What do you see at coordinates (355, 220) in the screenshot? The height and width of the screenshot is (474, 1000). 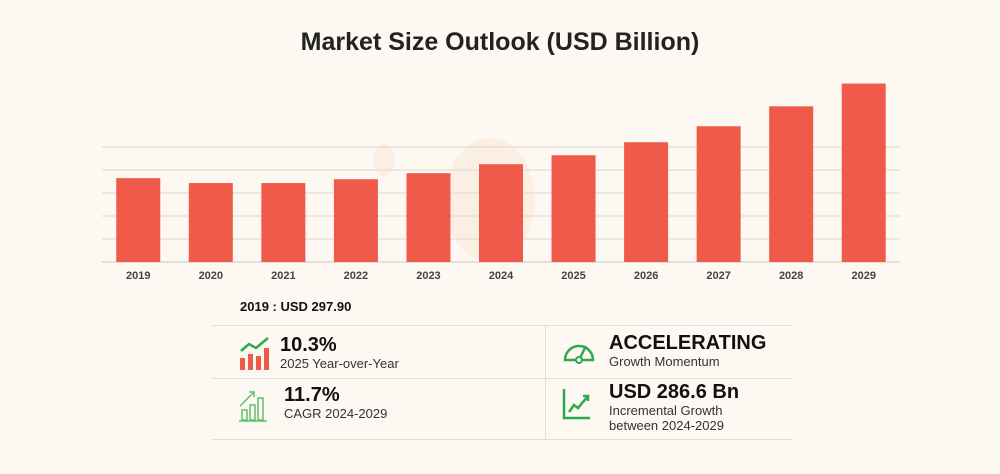 I see `bar-2022` at bounding box center [355, 220].